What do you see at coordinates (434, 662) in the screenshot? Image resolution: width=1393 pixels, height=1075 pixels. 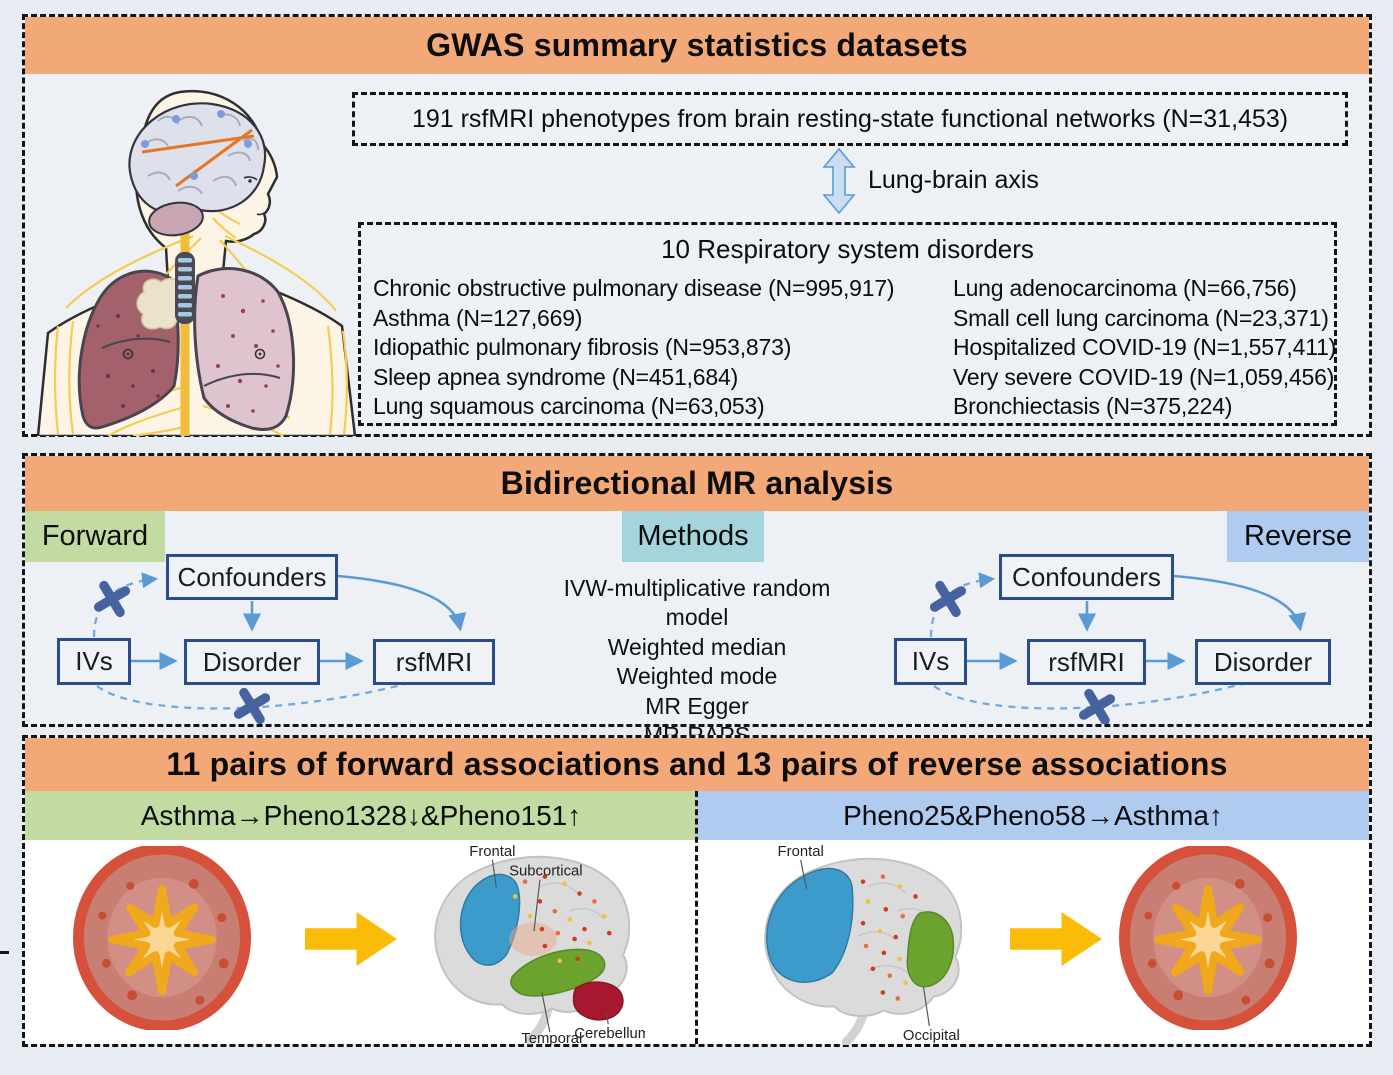 I see `forward-outcome-node: rsfMRI` at bounding box center [434, 662].